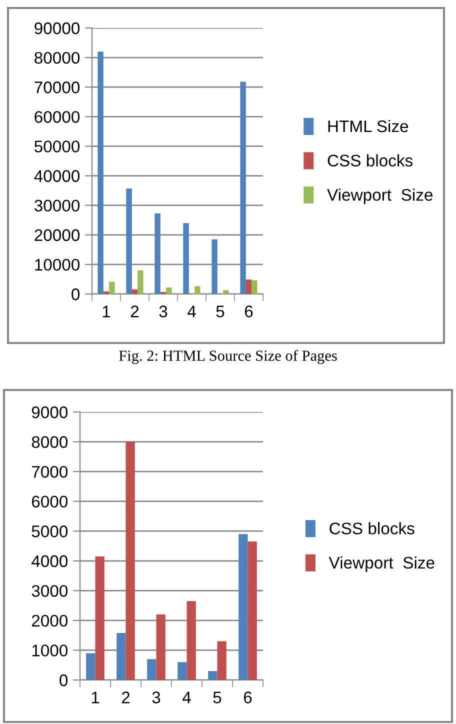 Image resolution: width=456 pixels, height=724 pixels. Describe the element at coordinates (50, 620) in the screenshot. I see `y-tick-label: 2000` at that location.